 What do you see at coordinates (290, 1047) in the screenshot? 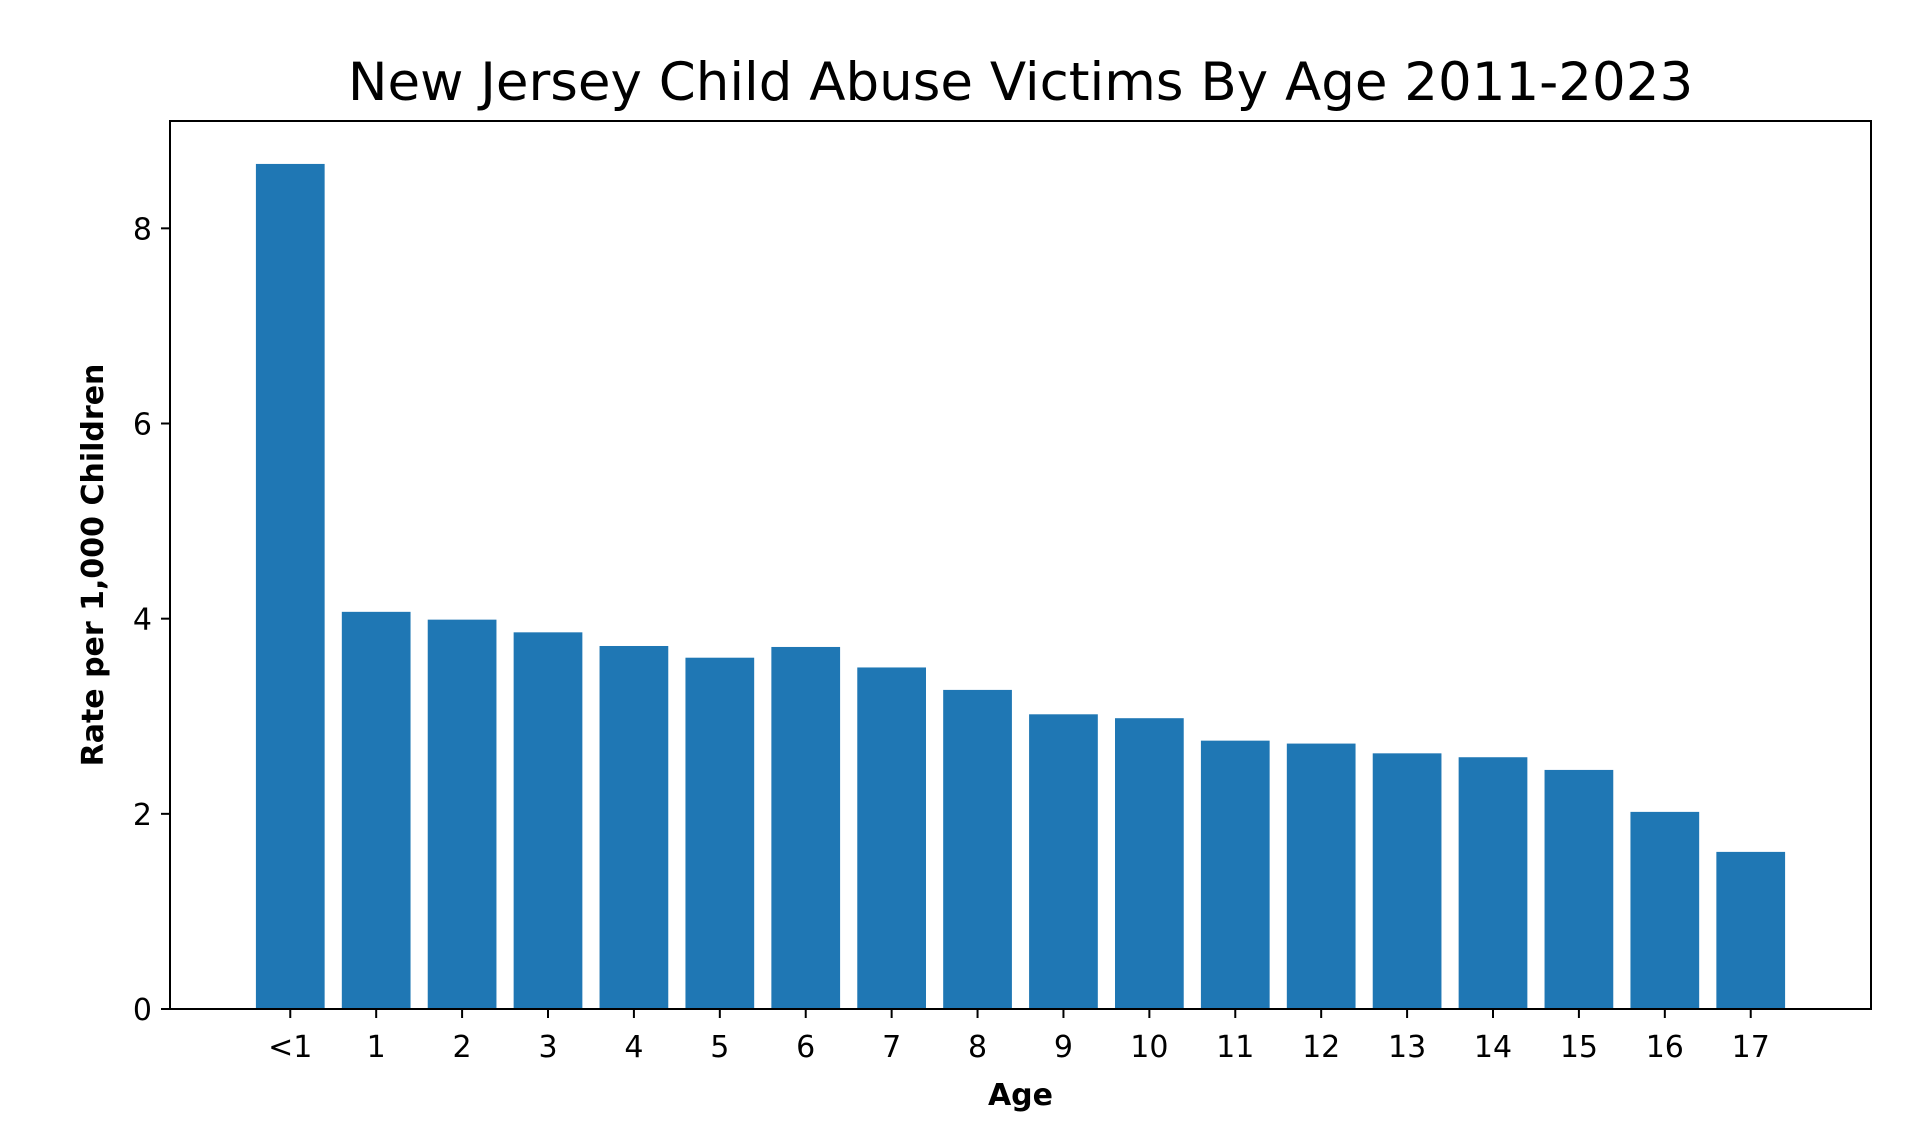
I see `x-tick-label: <1` at bounding box center [290, 1047].